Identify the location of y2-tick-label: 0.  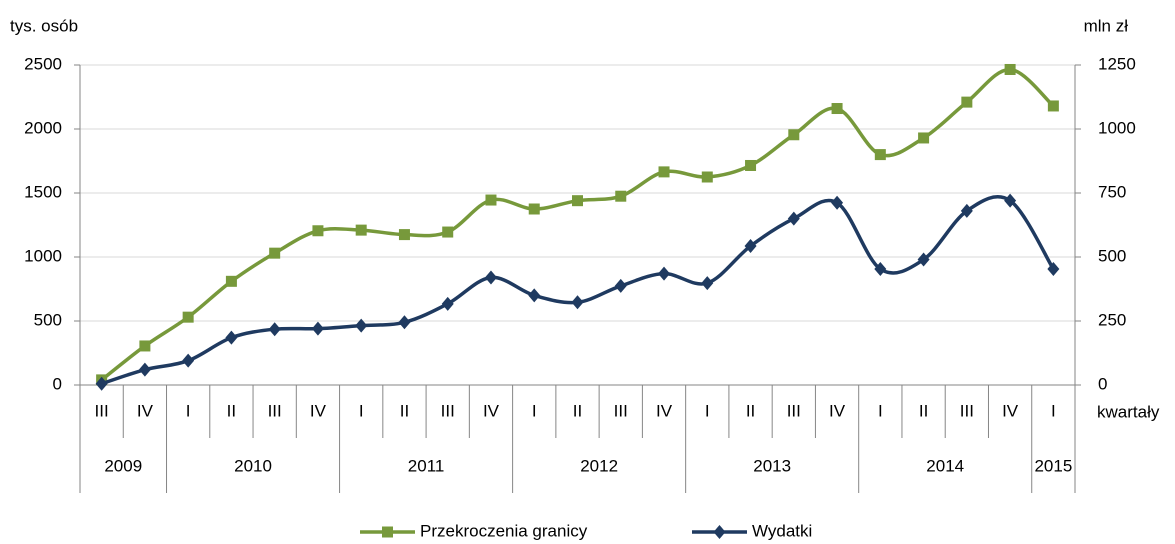
(1102, 383).